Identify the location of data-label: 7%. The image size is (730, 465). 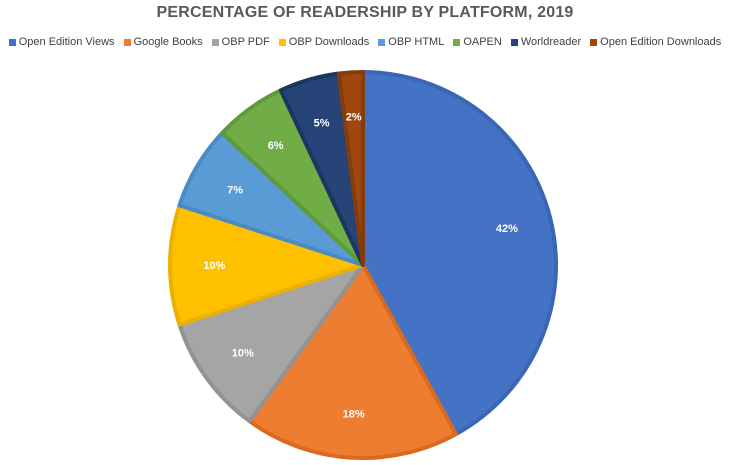
(235, 190).